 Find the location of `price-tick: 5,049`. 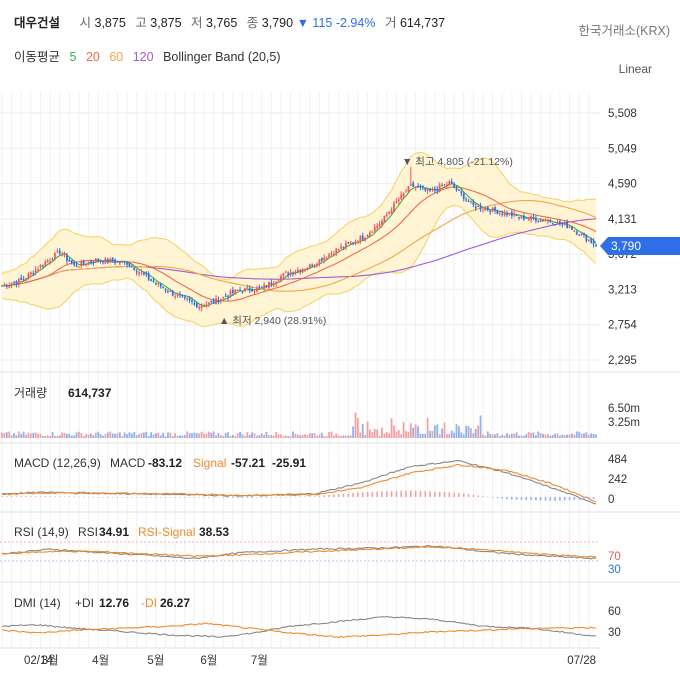

price-tick: 5,049 is located at coordinates (622, 149).